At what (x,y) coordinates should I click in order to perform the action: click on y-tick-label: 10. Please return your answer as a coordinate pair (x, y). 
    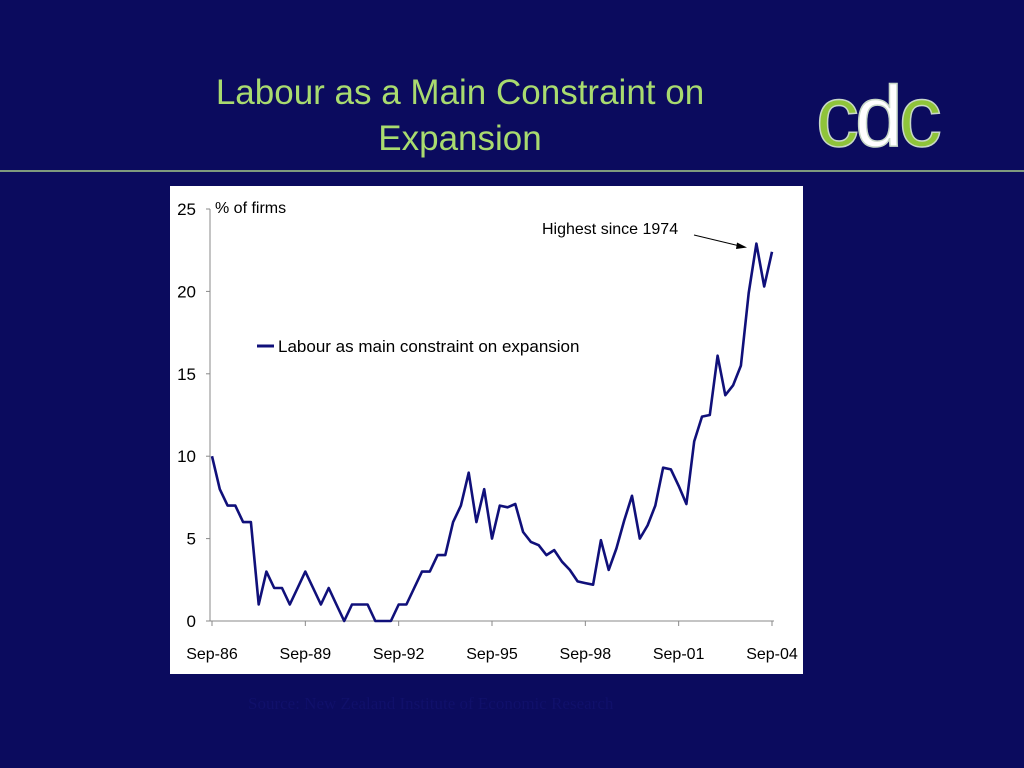
    Looking at the image, I should click on (186, 456).